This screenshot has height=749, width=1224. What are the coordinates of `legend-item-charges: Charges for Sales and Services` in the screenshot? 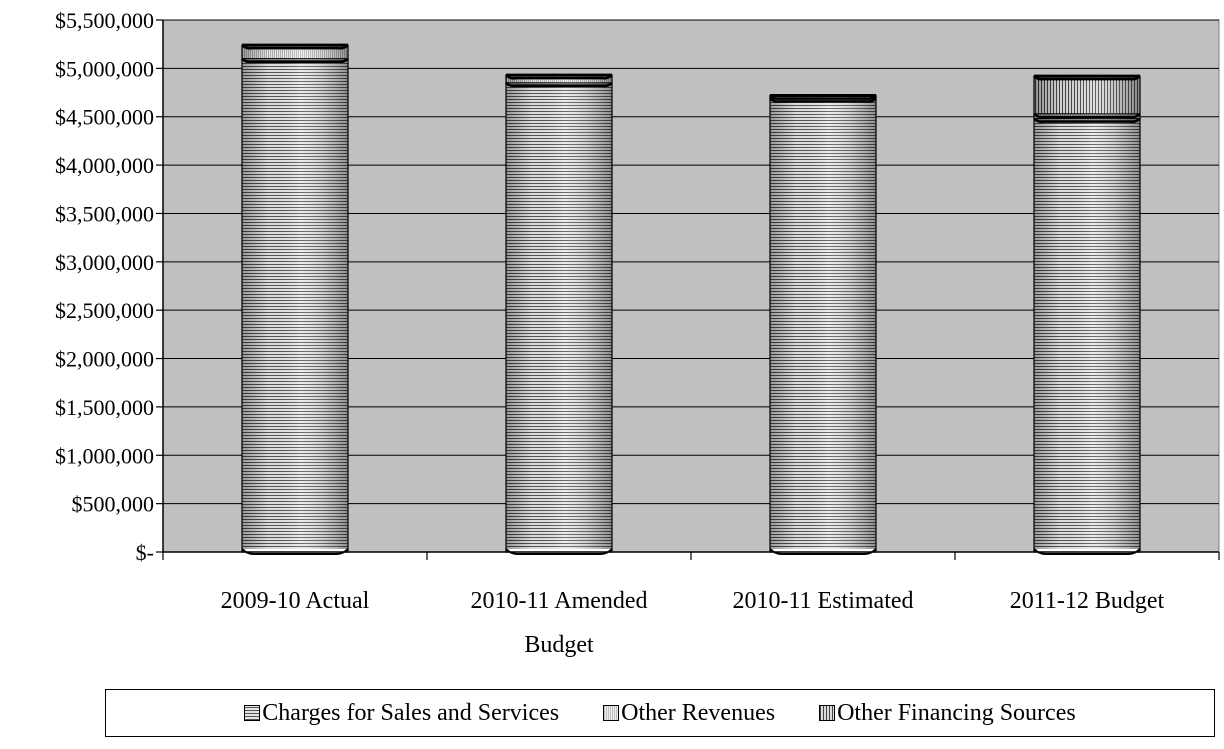 It's located at (401, 713).